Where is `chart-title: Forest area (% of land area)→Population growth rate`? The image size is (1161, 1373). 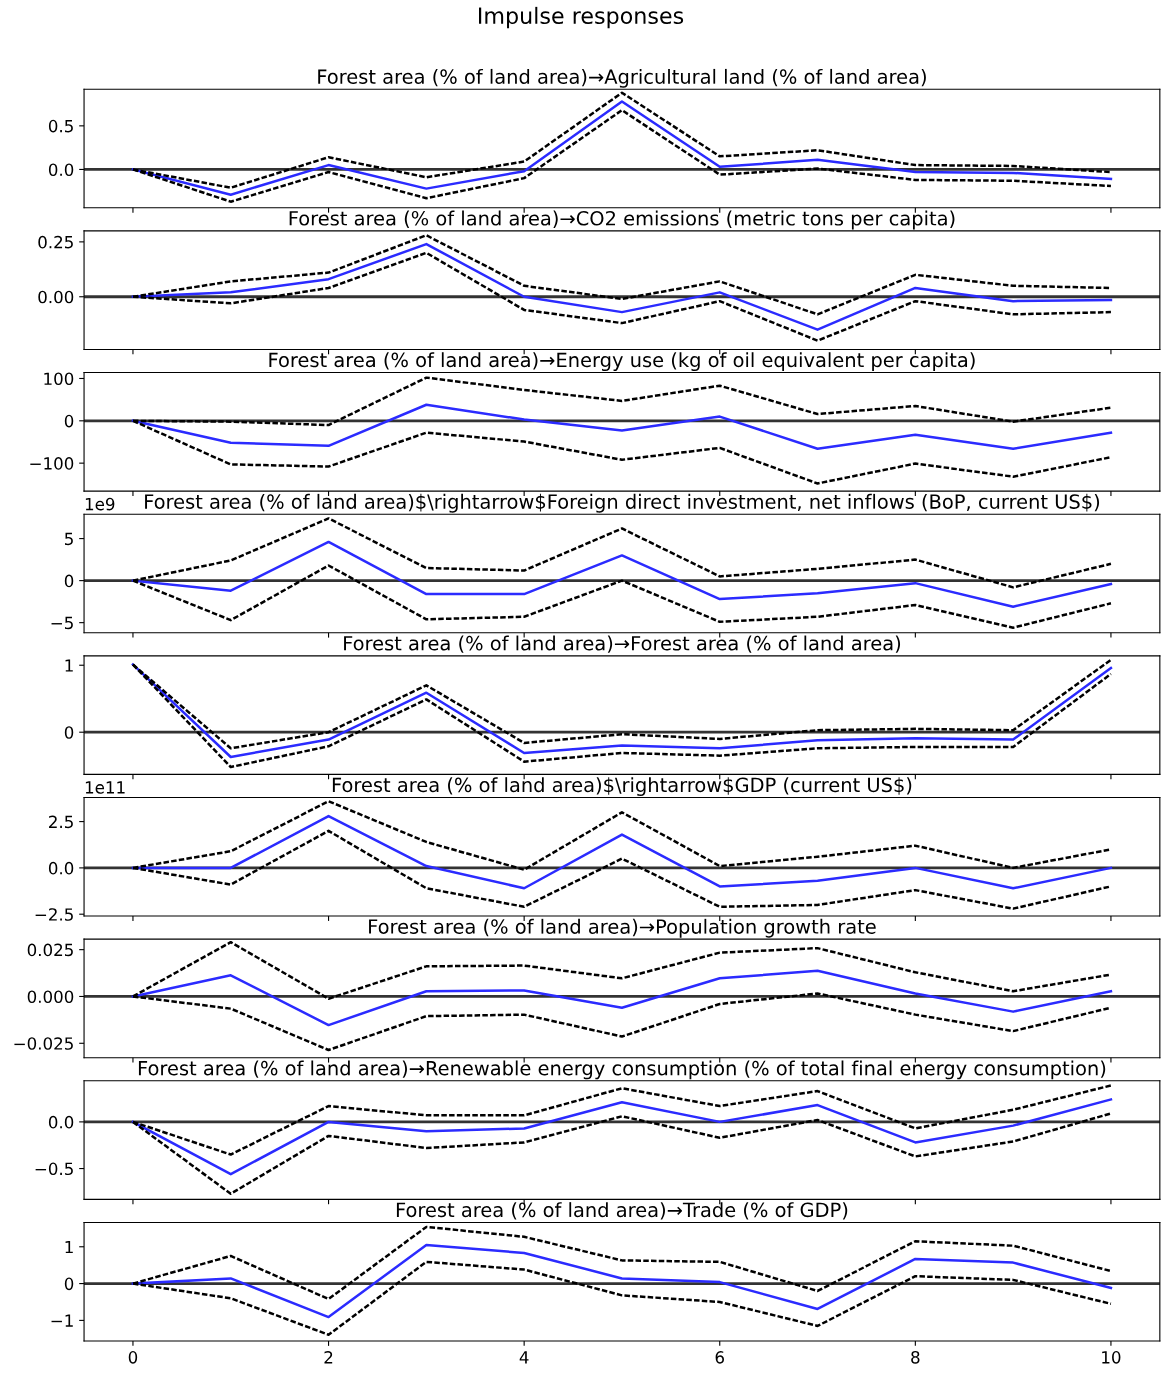
chart-title: Forest area (% of land area)→Population growth rate is located at coordinates (622, 928).